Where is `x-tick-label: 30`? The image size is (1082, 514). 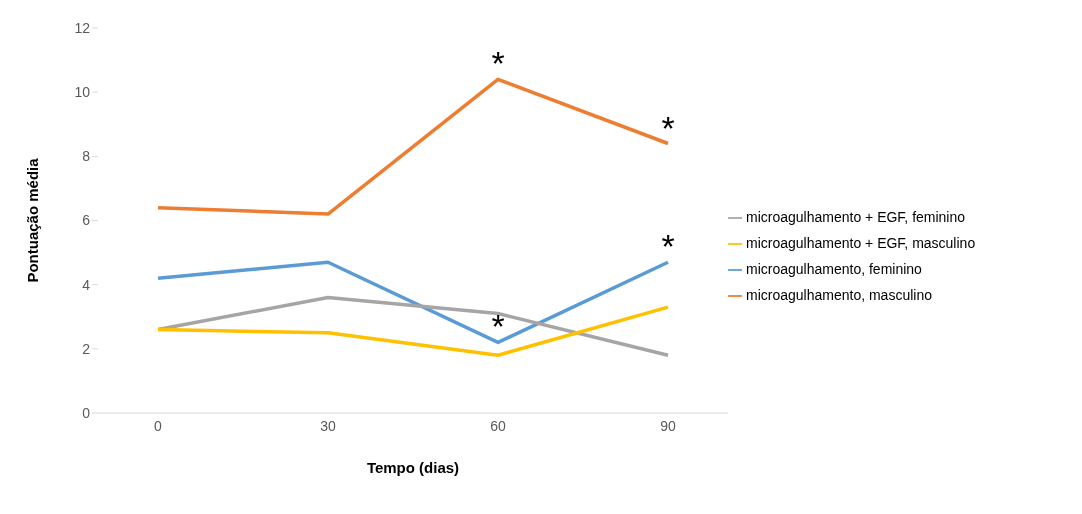
x-tick-label: 30 is located at coordinates (328, 425).